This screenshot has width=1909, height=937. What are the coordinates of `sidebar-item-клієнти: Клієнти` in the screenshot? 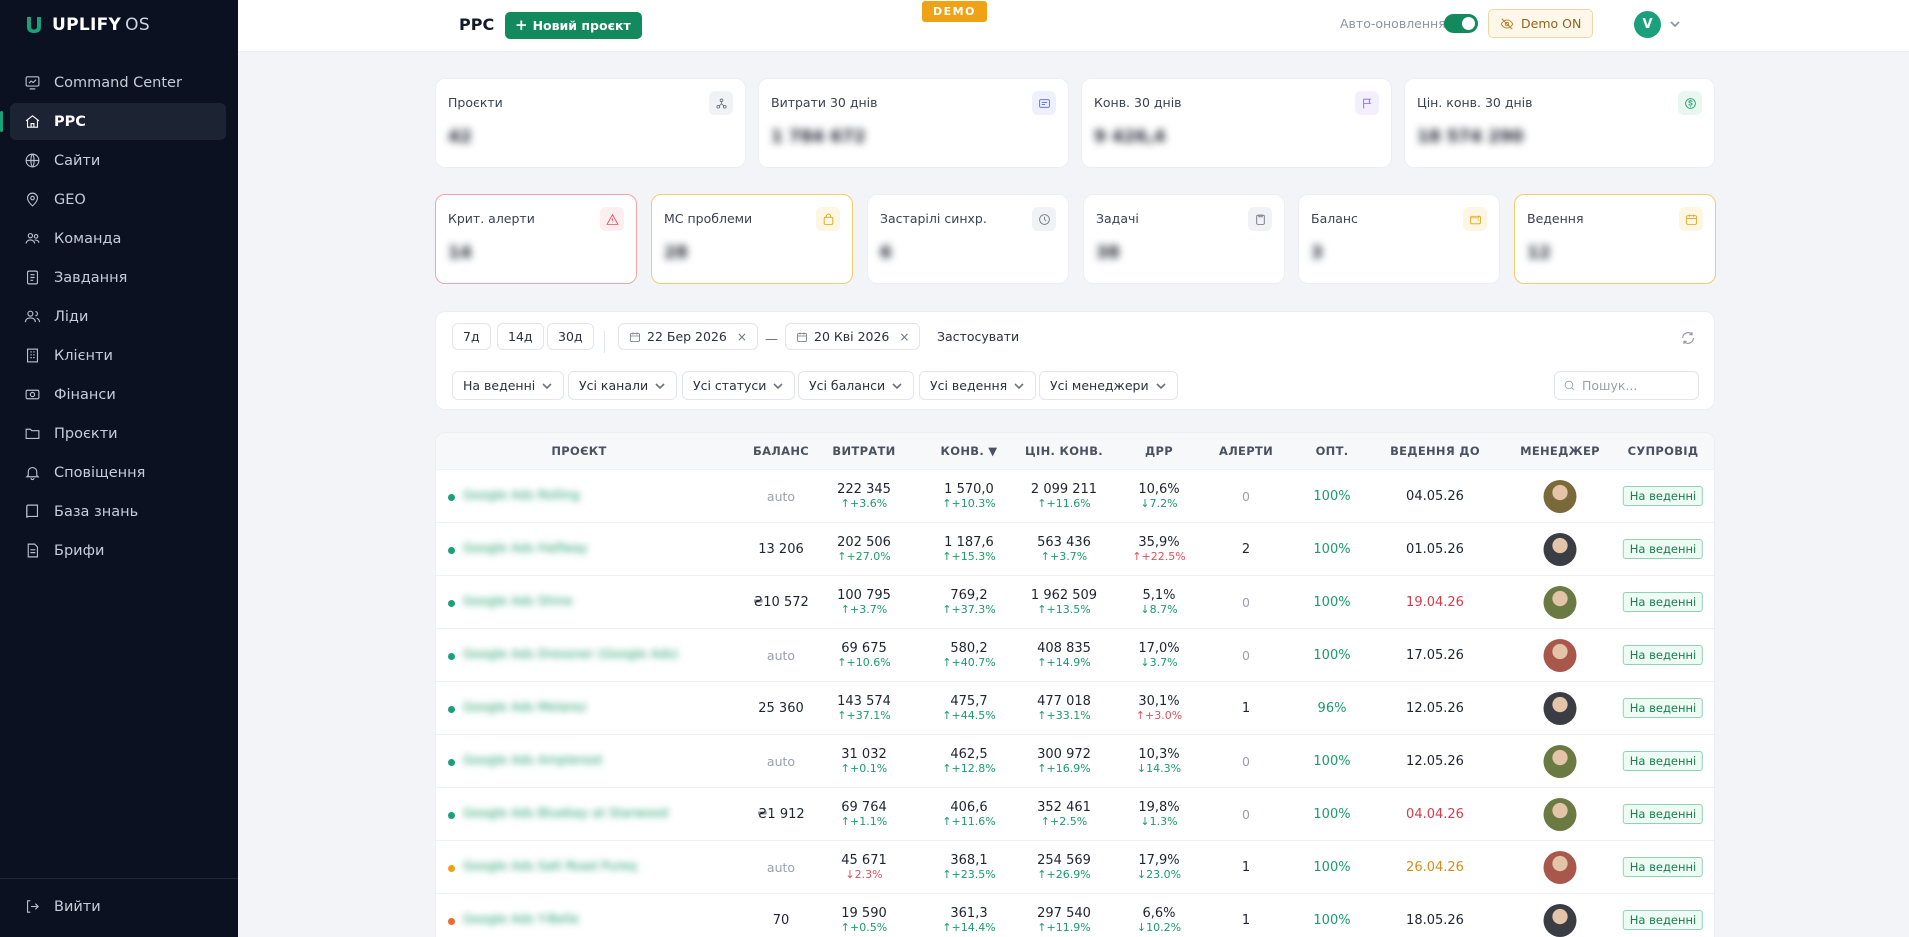 It's located at (118, 355).